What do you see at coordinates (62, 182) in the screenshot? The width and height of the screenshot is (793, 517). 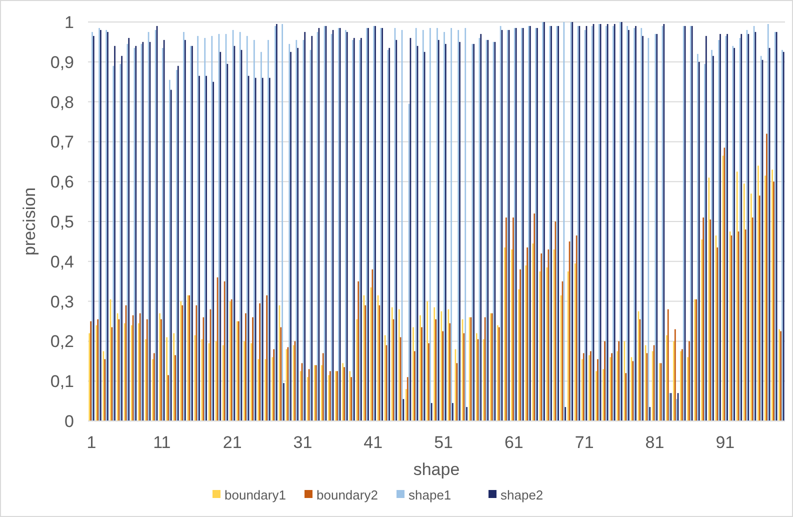 I see `y-tick-label: 0,6` at bounding box center [62, 182].